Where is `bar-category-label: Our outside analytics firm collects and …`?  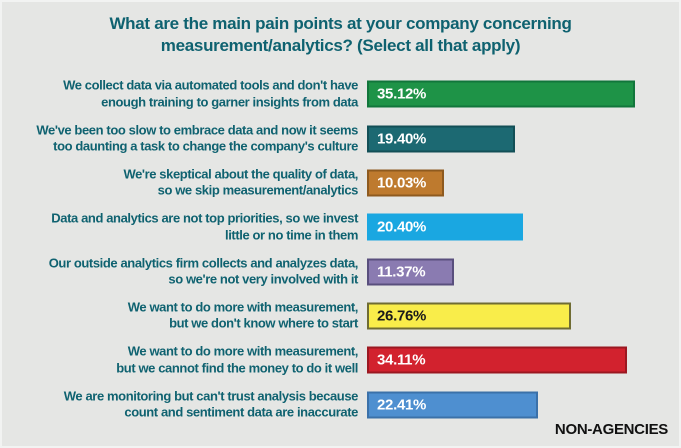 bar-category-label: Our outside analytics firm collects and … is located at coordinates (179, 271).